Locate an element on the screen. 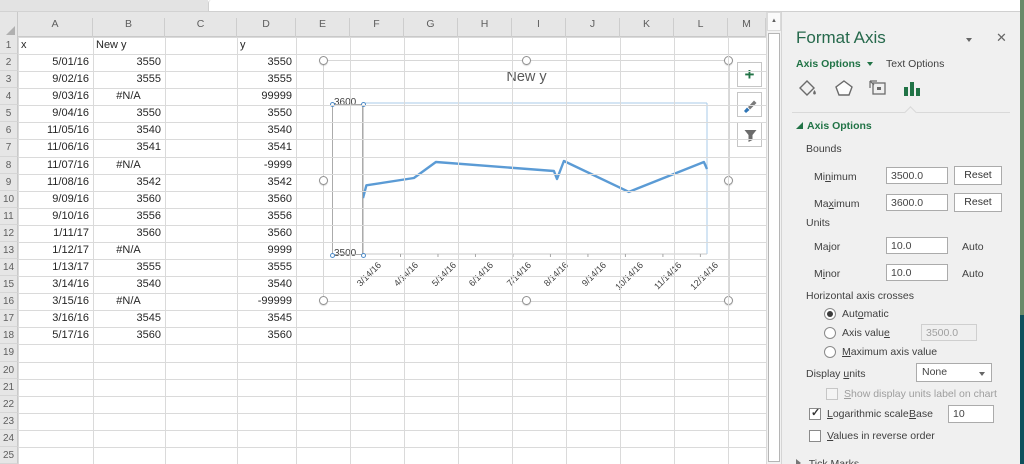 This screenshot has height=464, width=1024. cell: 9/04/16 is located at coordinates (70, 113).